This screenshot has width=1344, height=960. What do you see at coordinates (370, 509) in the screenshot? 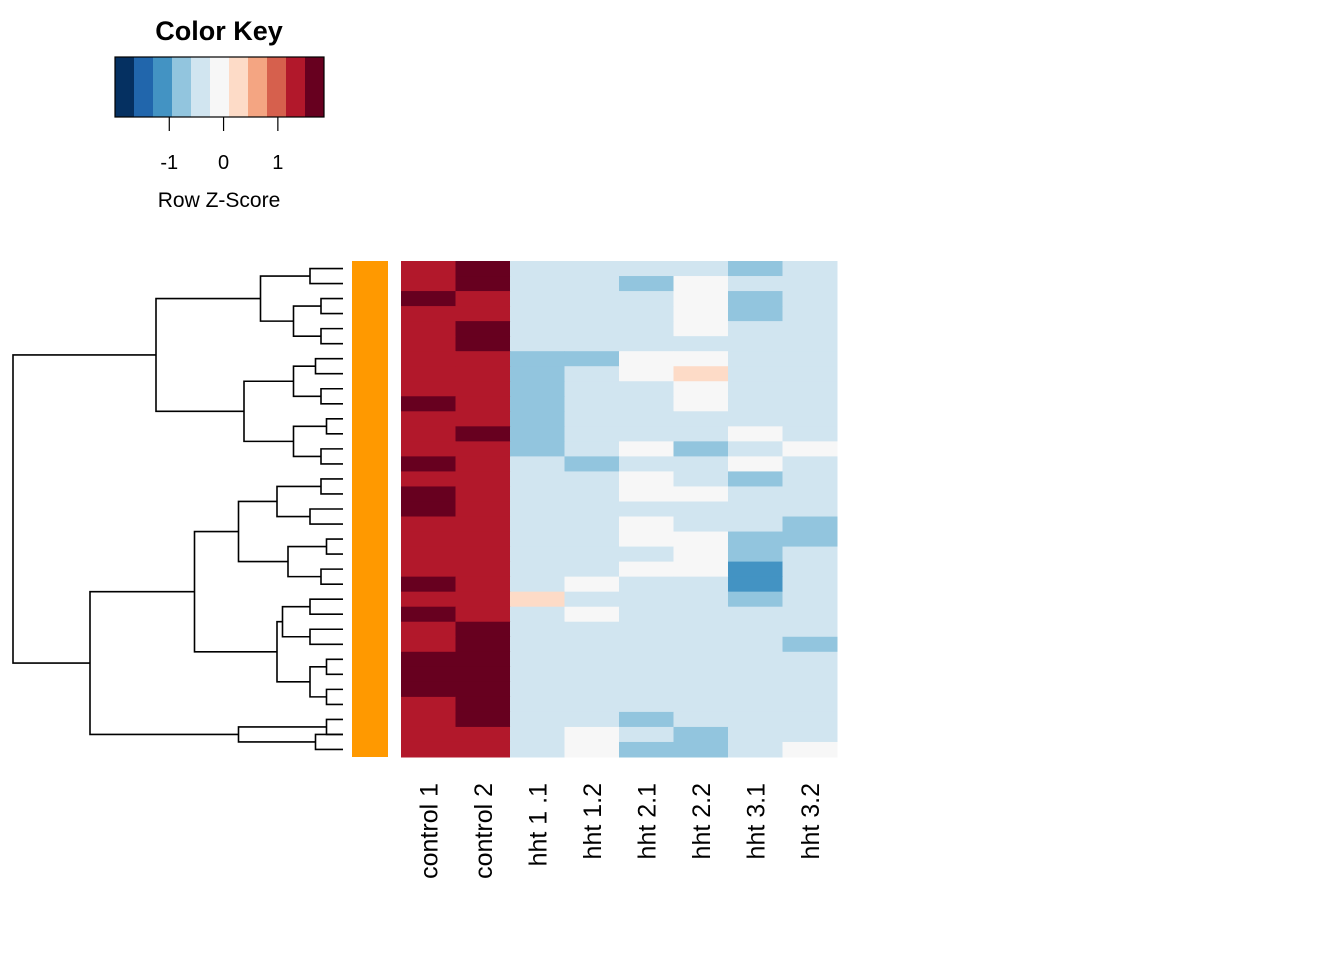
I see `row-side-color-bar` at bounding box center [370, 509].